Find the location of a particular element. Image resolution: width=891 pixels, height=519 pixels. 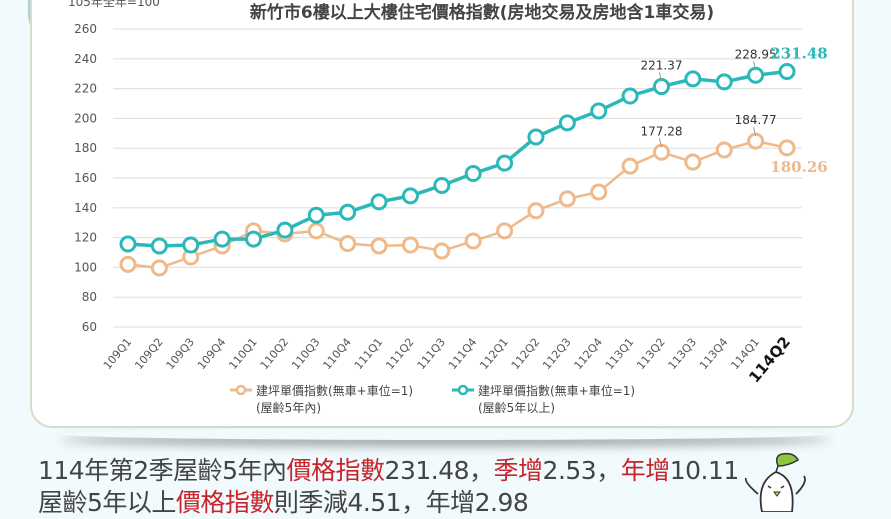

legend-label-1b: (屋齡5年內) is located at coordinates (288, 408).